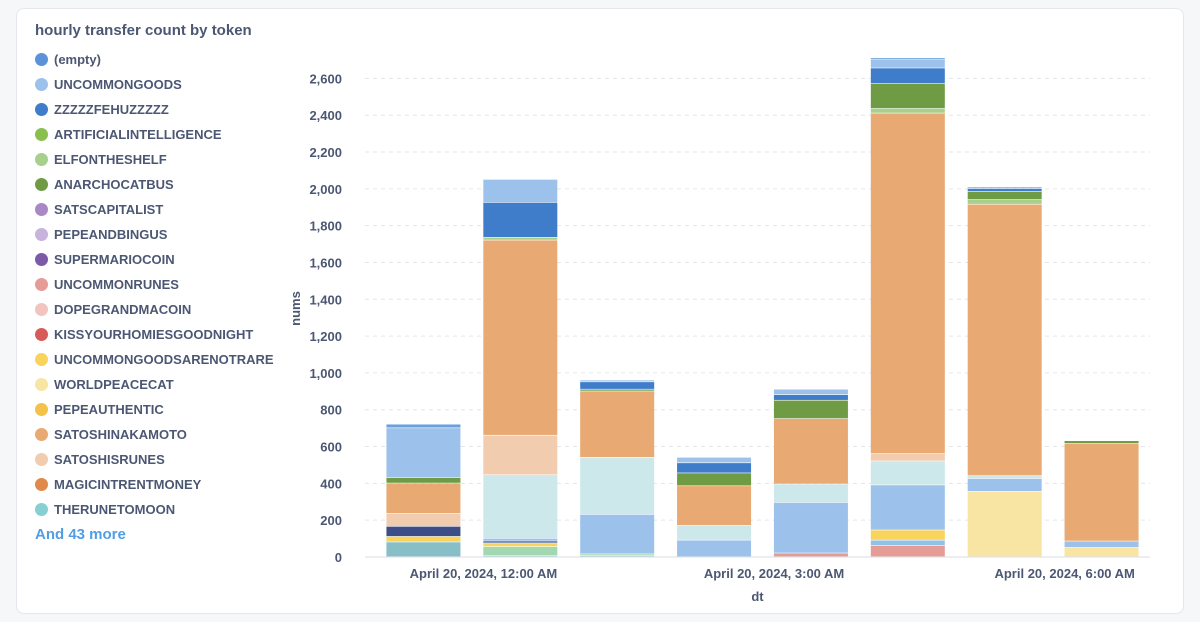 This screenshot has height=622, width=1200. What do you see at coordinates (114, 384) in the screenshot?
I see `legend-label: WORLDPEACECAT` at bounding box center [114, 384].